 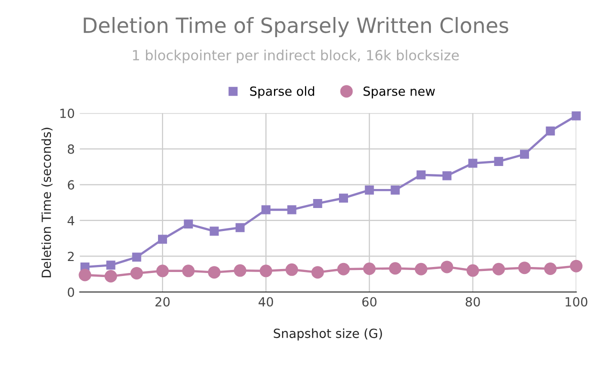 What do you see at coordinates (282, 92) in the screenshot?
I see `legend-label: Sparse old` at bounding box center [282, 92].